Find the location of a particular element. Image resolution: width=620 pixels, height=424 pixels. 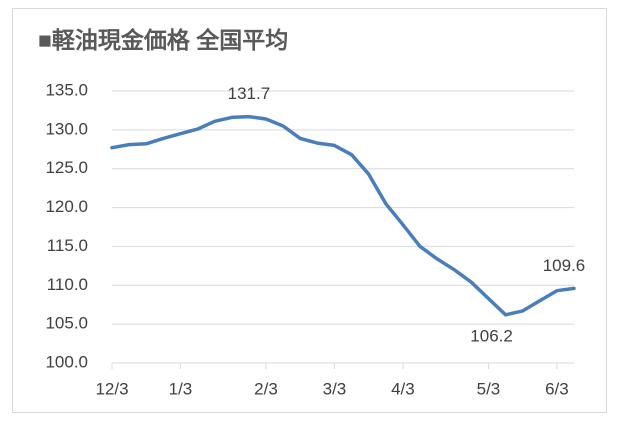

x-tick-label: 2/3 is located at coordinates (266, 388).